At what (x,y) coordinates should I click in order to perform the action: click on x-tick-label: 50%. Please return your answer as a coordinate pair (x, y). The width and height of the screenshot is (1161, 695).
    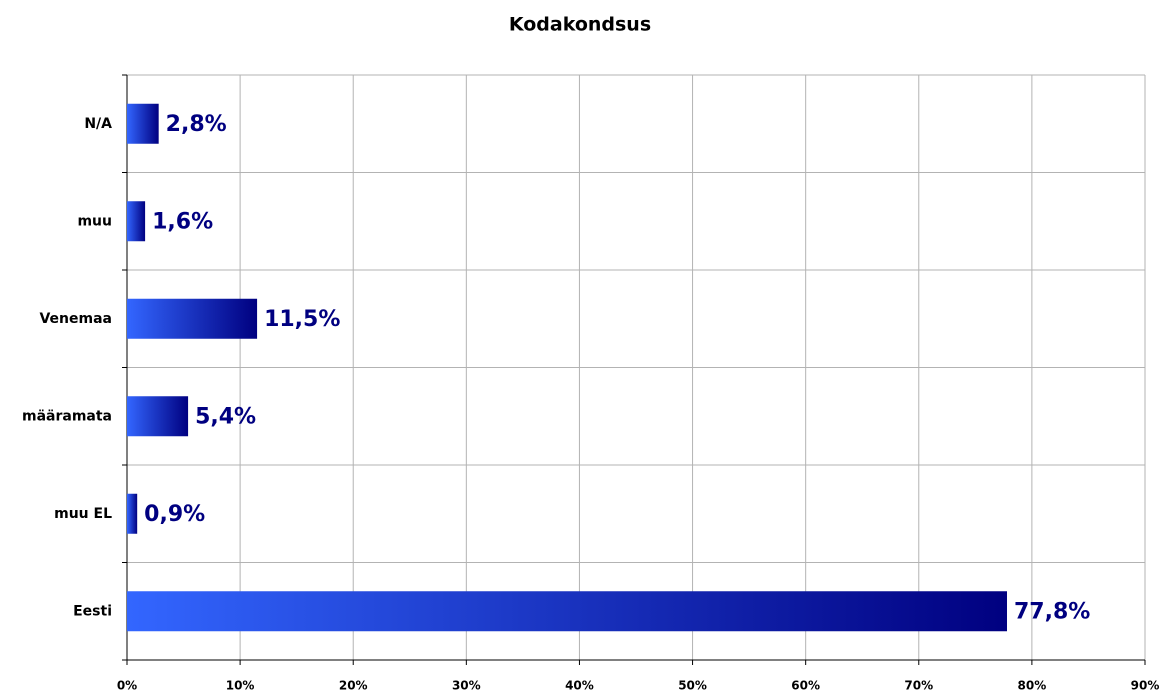
    Looking at the image, I should click on (692, 686).